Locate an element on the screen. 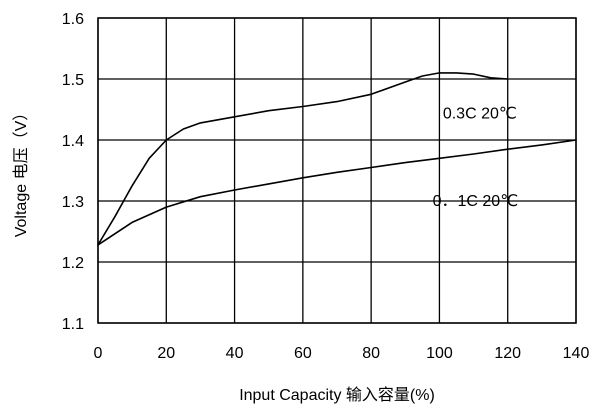 Image resolution: width=593 pixels, height=413 pixels. y-axis-title: Voltage 电压（V） is located at coordinates (21, 171).